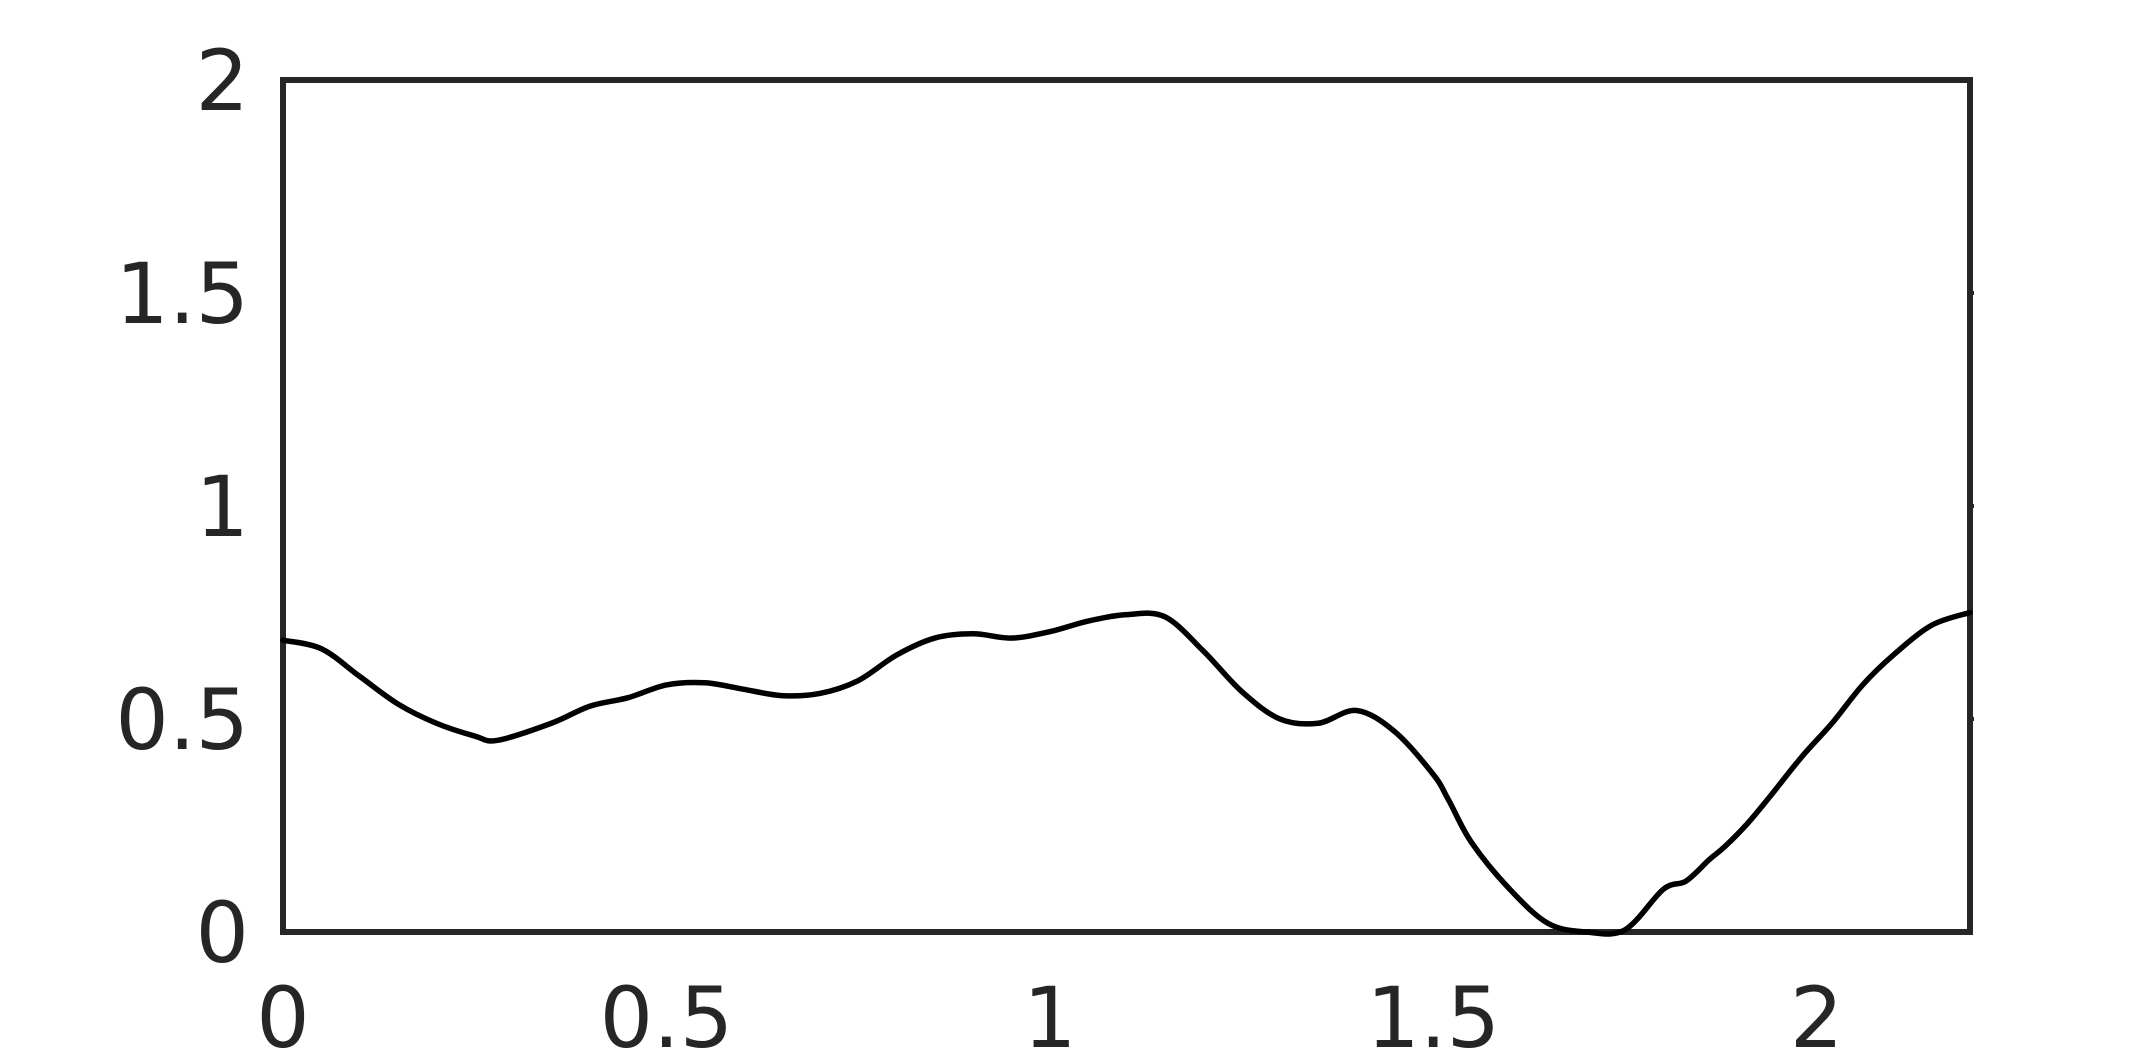  Describe the element at coordinates (282, 1014) in the screenshot. I see `x-tick-label: 0` at that location.